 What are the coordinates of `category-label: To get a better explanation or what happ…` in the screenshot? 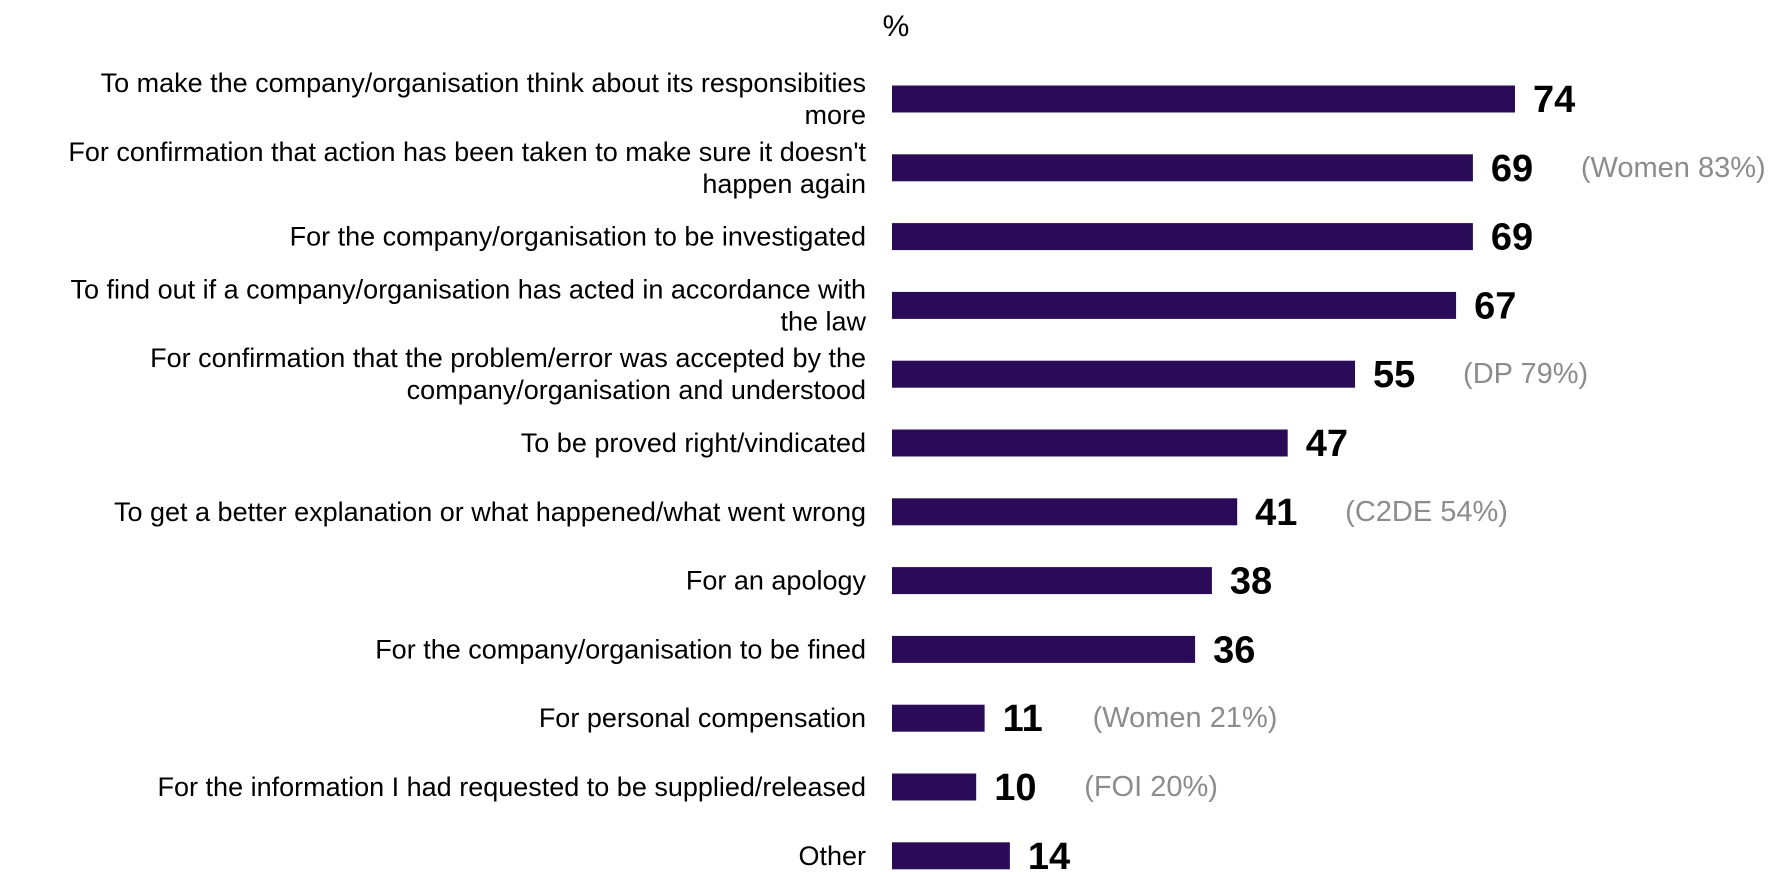 It's located at (490, 512).